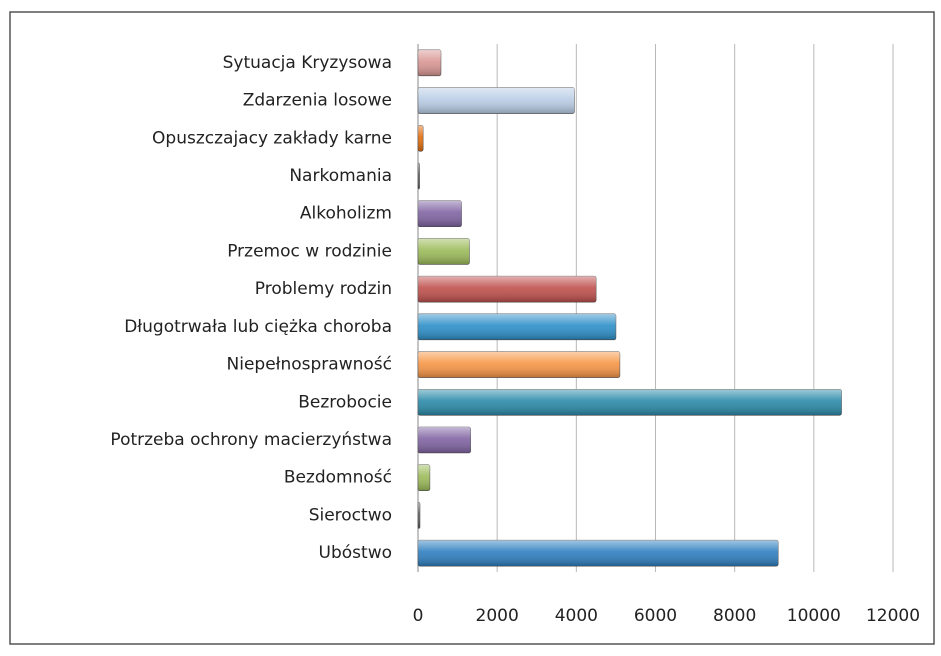 The image size is (941, 656). What do you see at coordinates (340, 176) in the screenshot?
I see `y-tick-label: Narkomania` at bounding box center [340, 176].